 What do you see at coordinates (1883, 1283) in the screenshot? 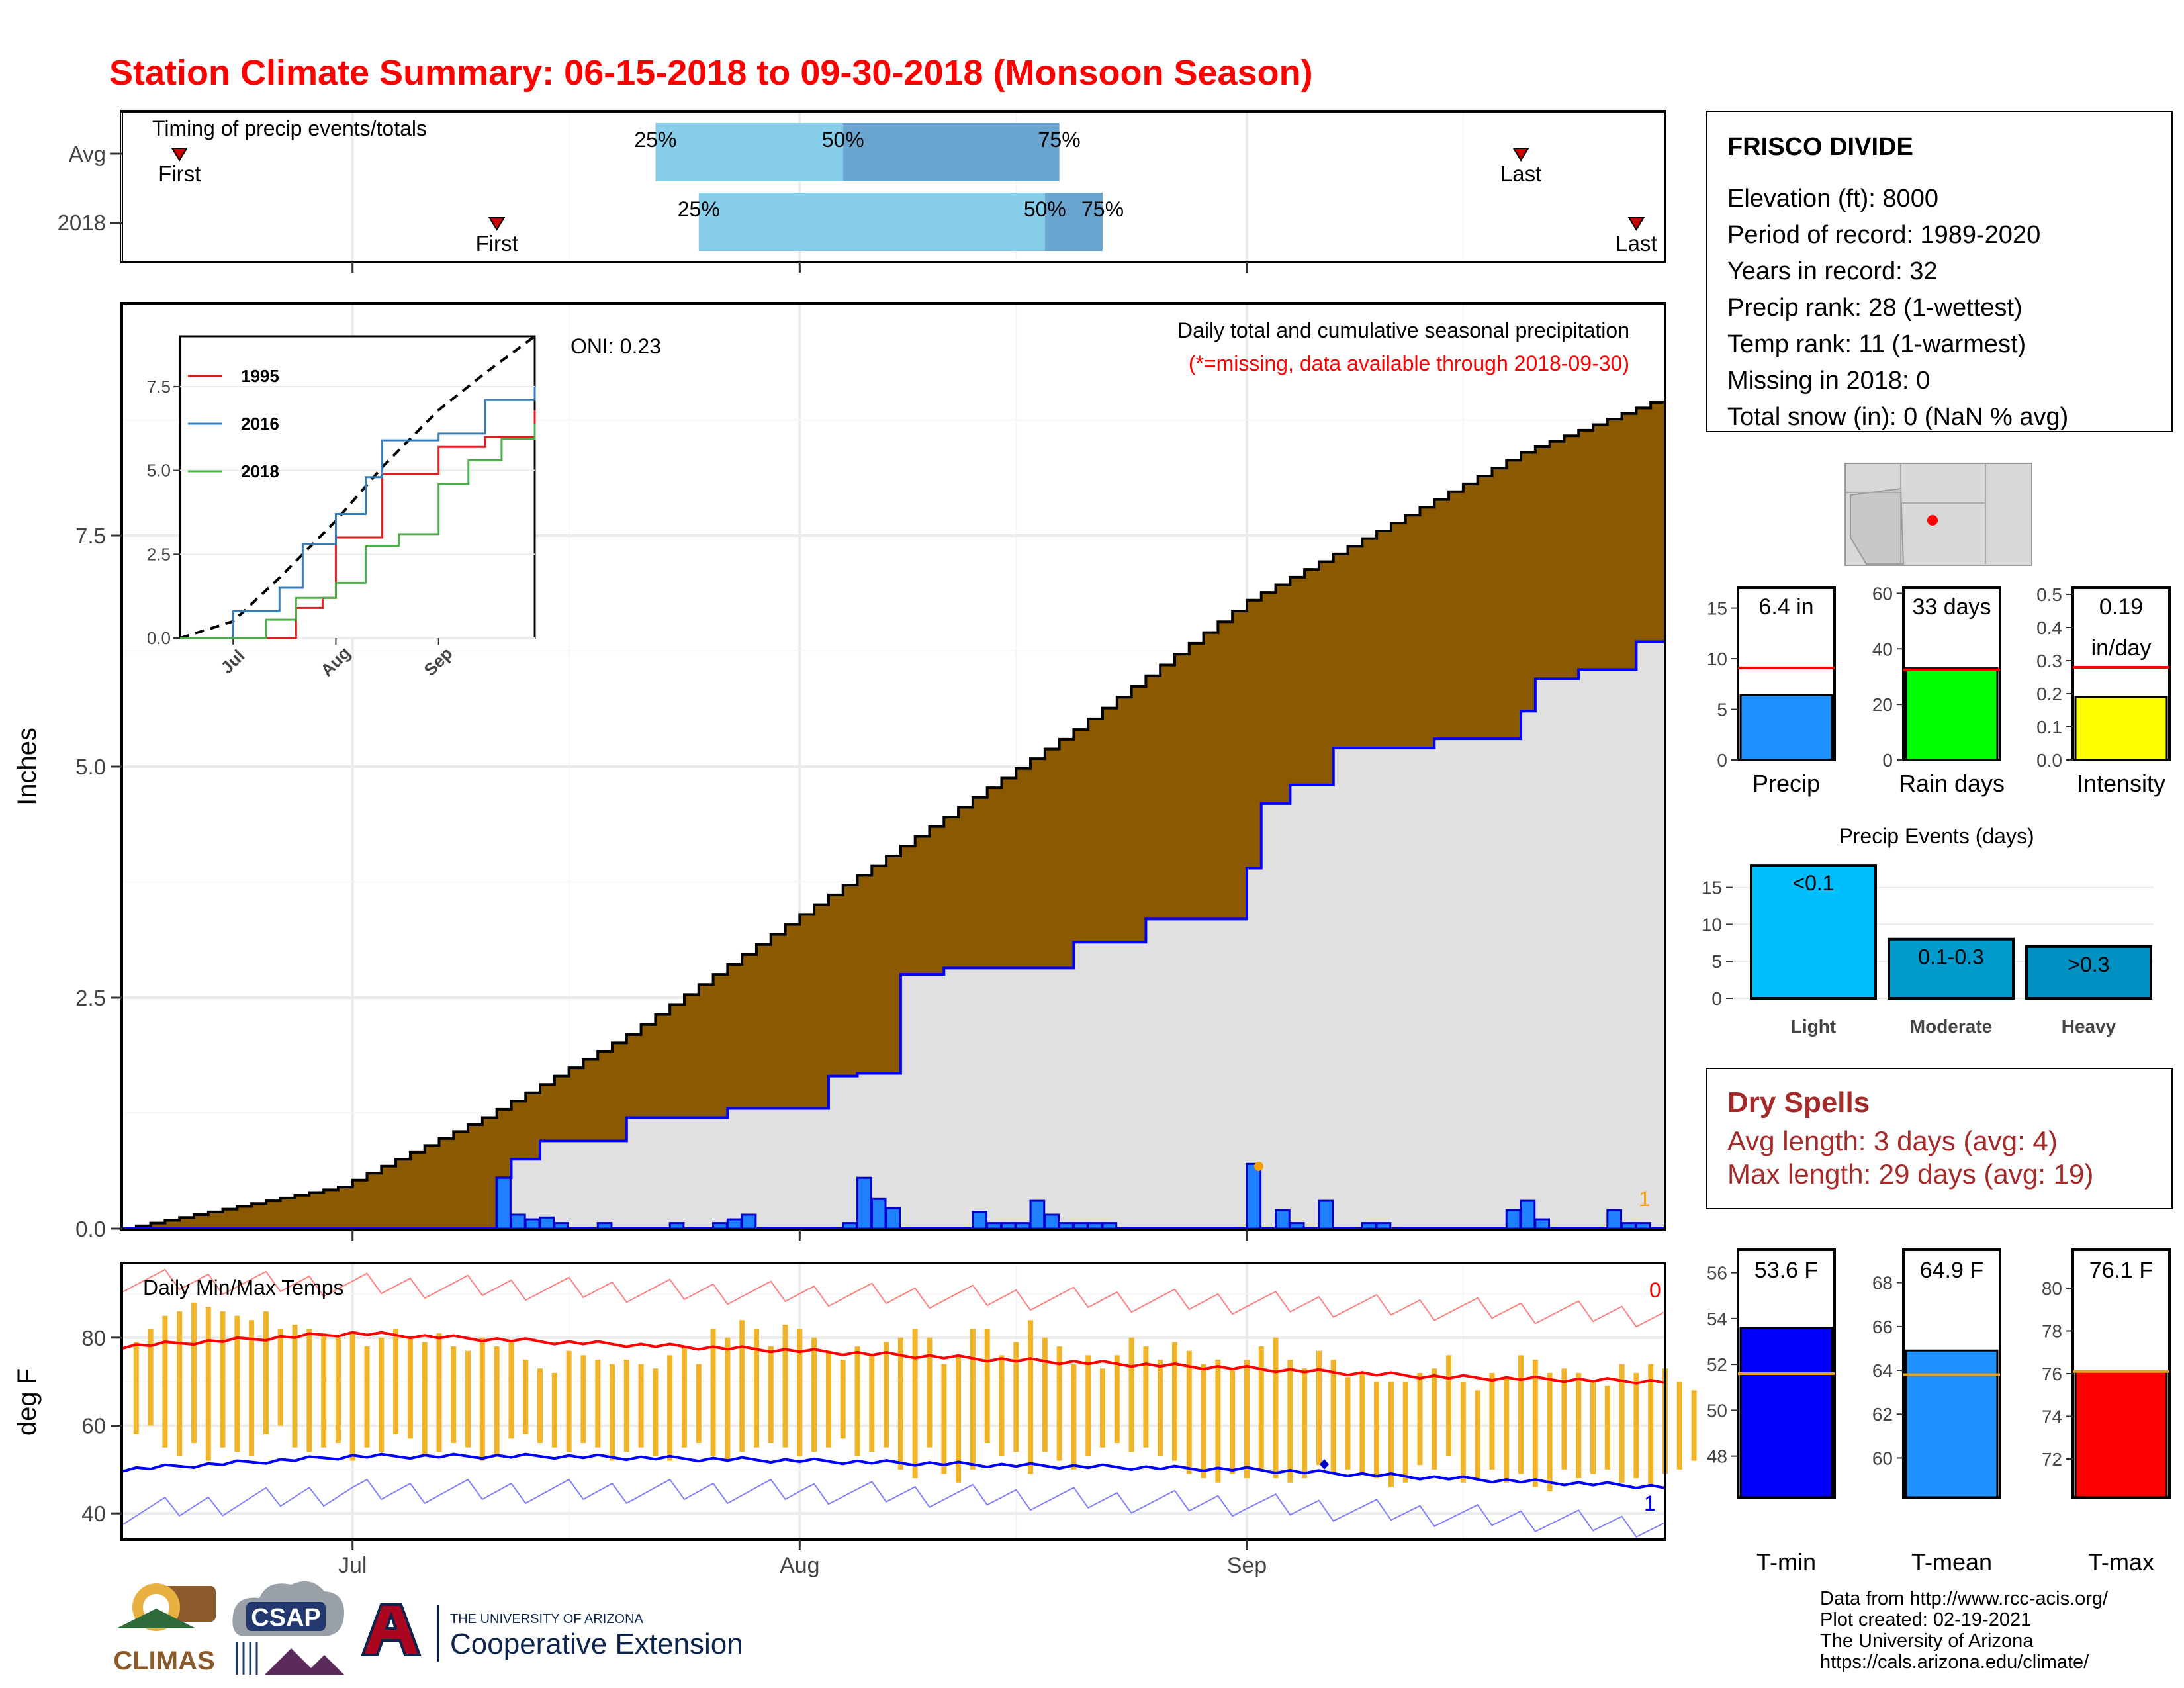
I see `temp-gauge-ytick-label: 68` at bounding box center [1883, 1283].